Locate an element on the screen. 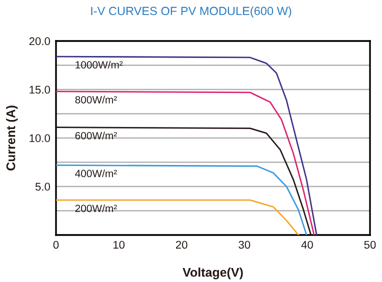 The width and height of the screenshot is (382, 282). y-axis-title: Current (A) is located at coordinates (12, 138).